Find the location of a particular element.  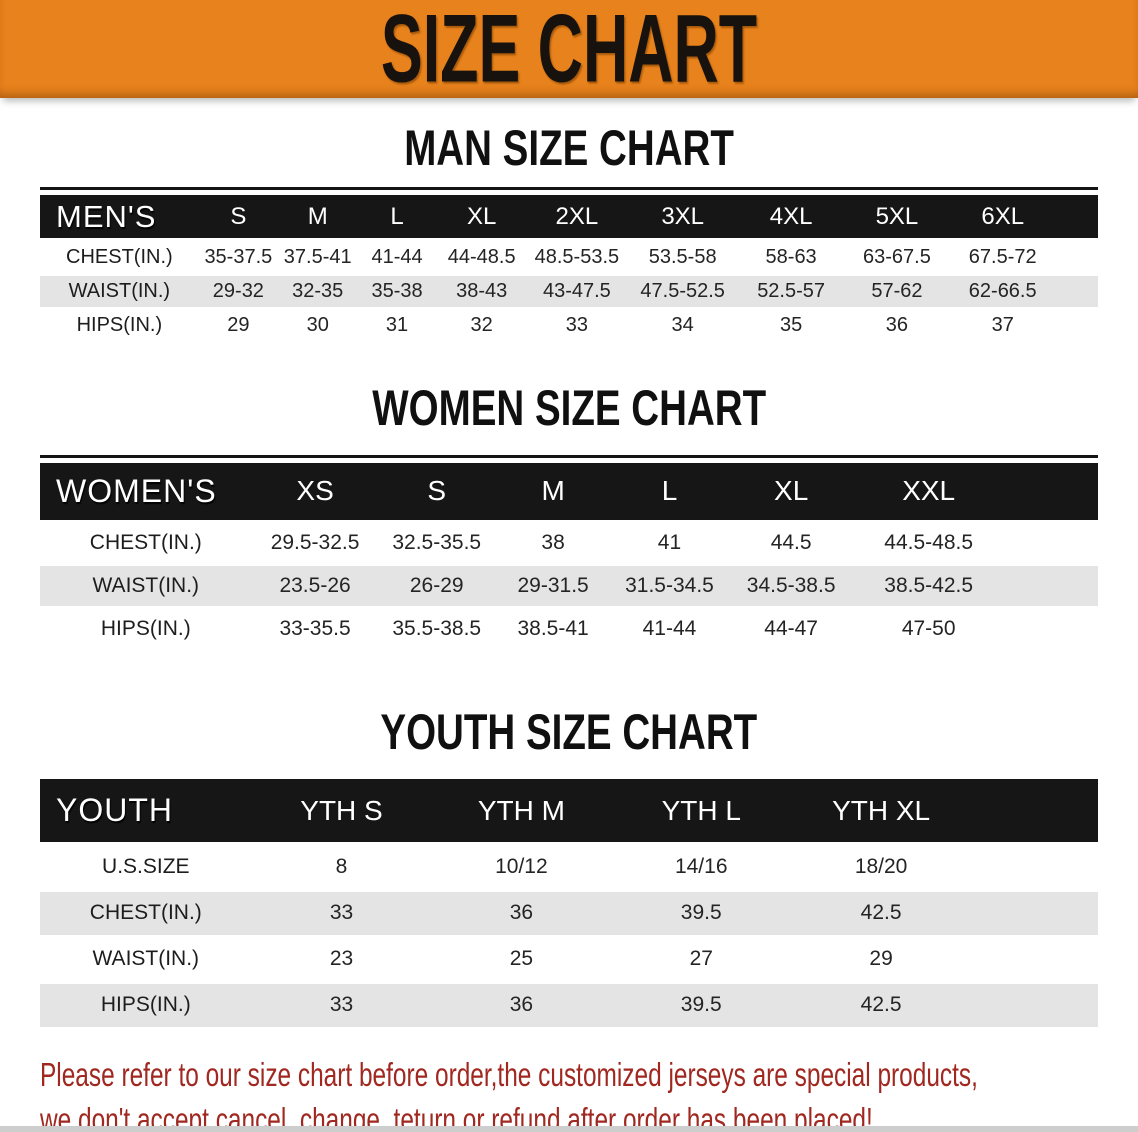

men-section-title: MAN SIZE CHART is located at coordinates (569, 147).